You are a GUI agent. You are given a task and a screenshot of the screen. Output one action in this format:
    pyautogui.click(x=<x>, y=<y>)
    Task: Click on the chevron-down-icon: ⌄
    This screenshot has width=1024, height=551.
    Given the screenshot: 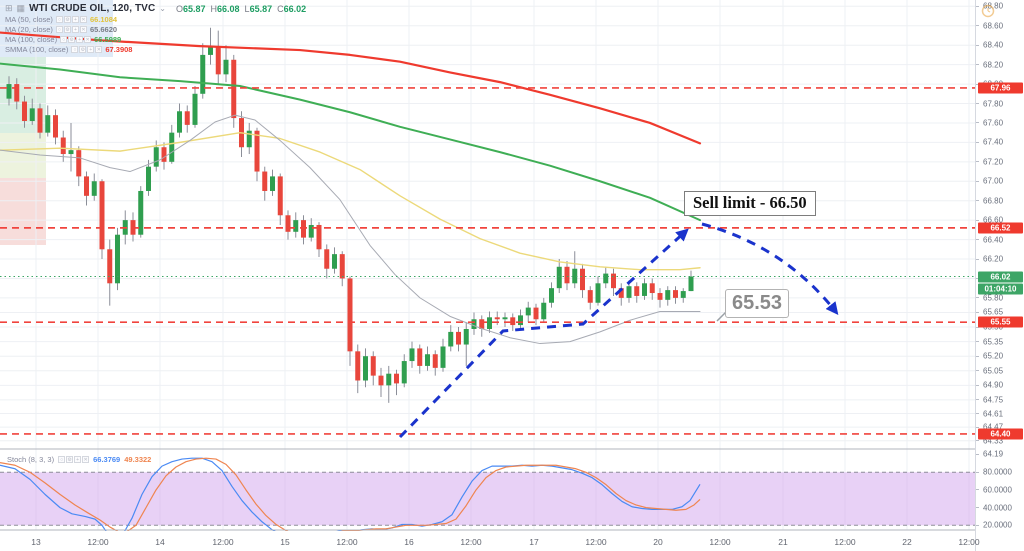 What is the action you would take?
    pyautogui.click(x=162, y=8)
    